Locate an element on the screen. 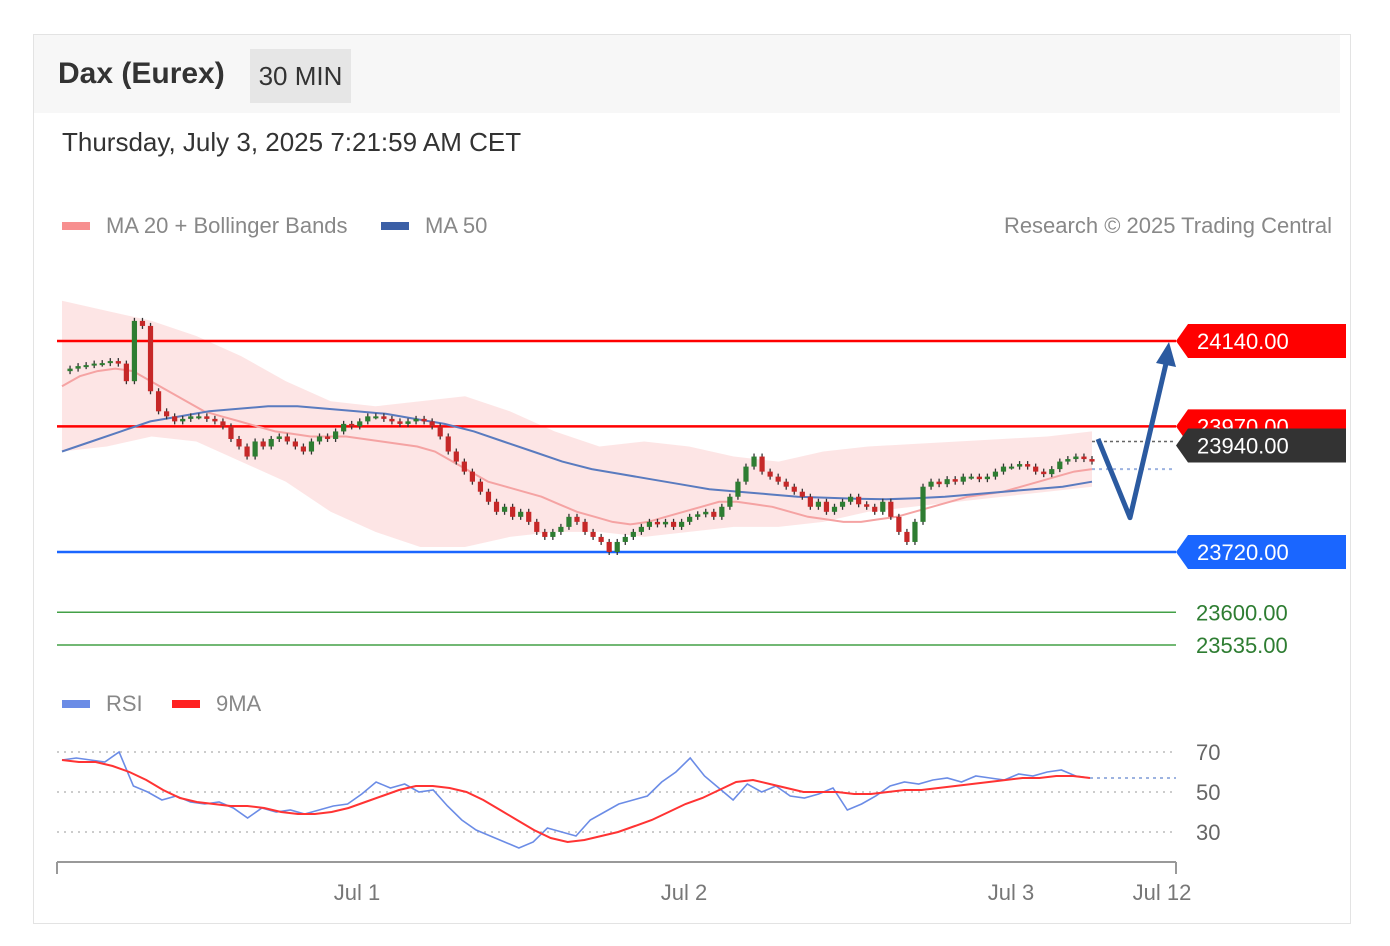  x-tick-Jul-12: Jul 12 is located at coordinates (1162, 892).